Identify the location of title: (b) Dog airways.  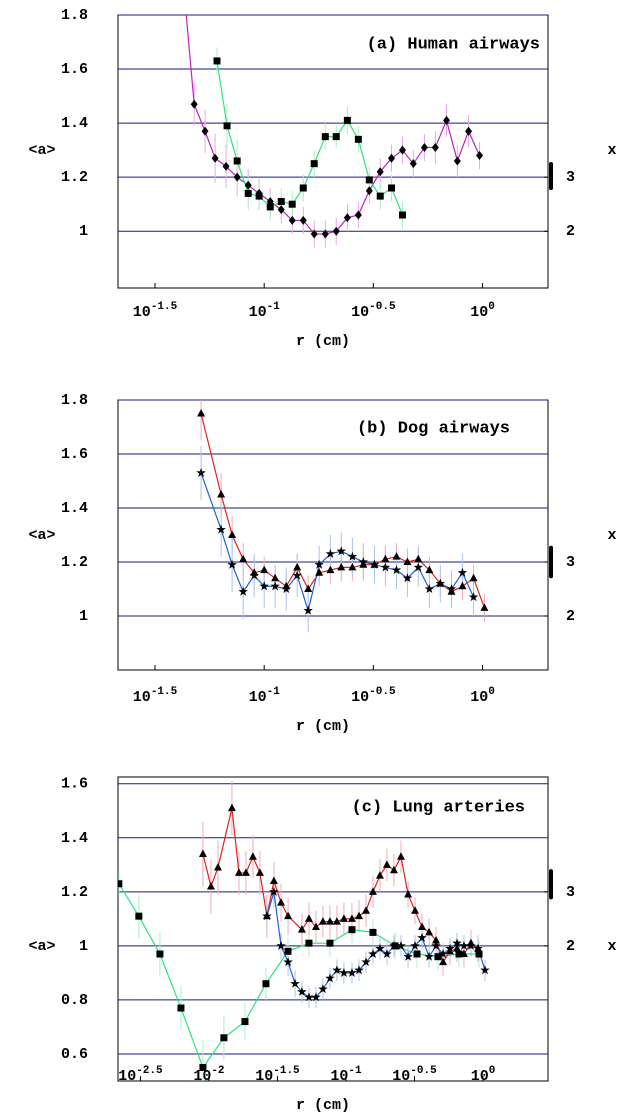
(433, 428).